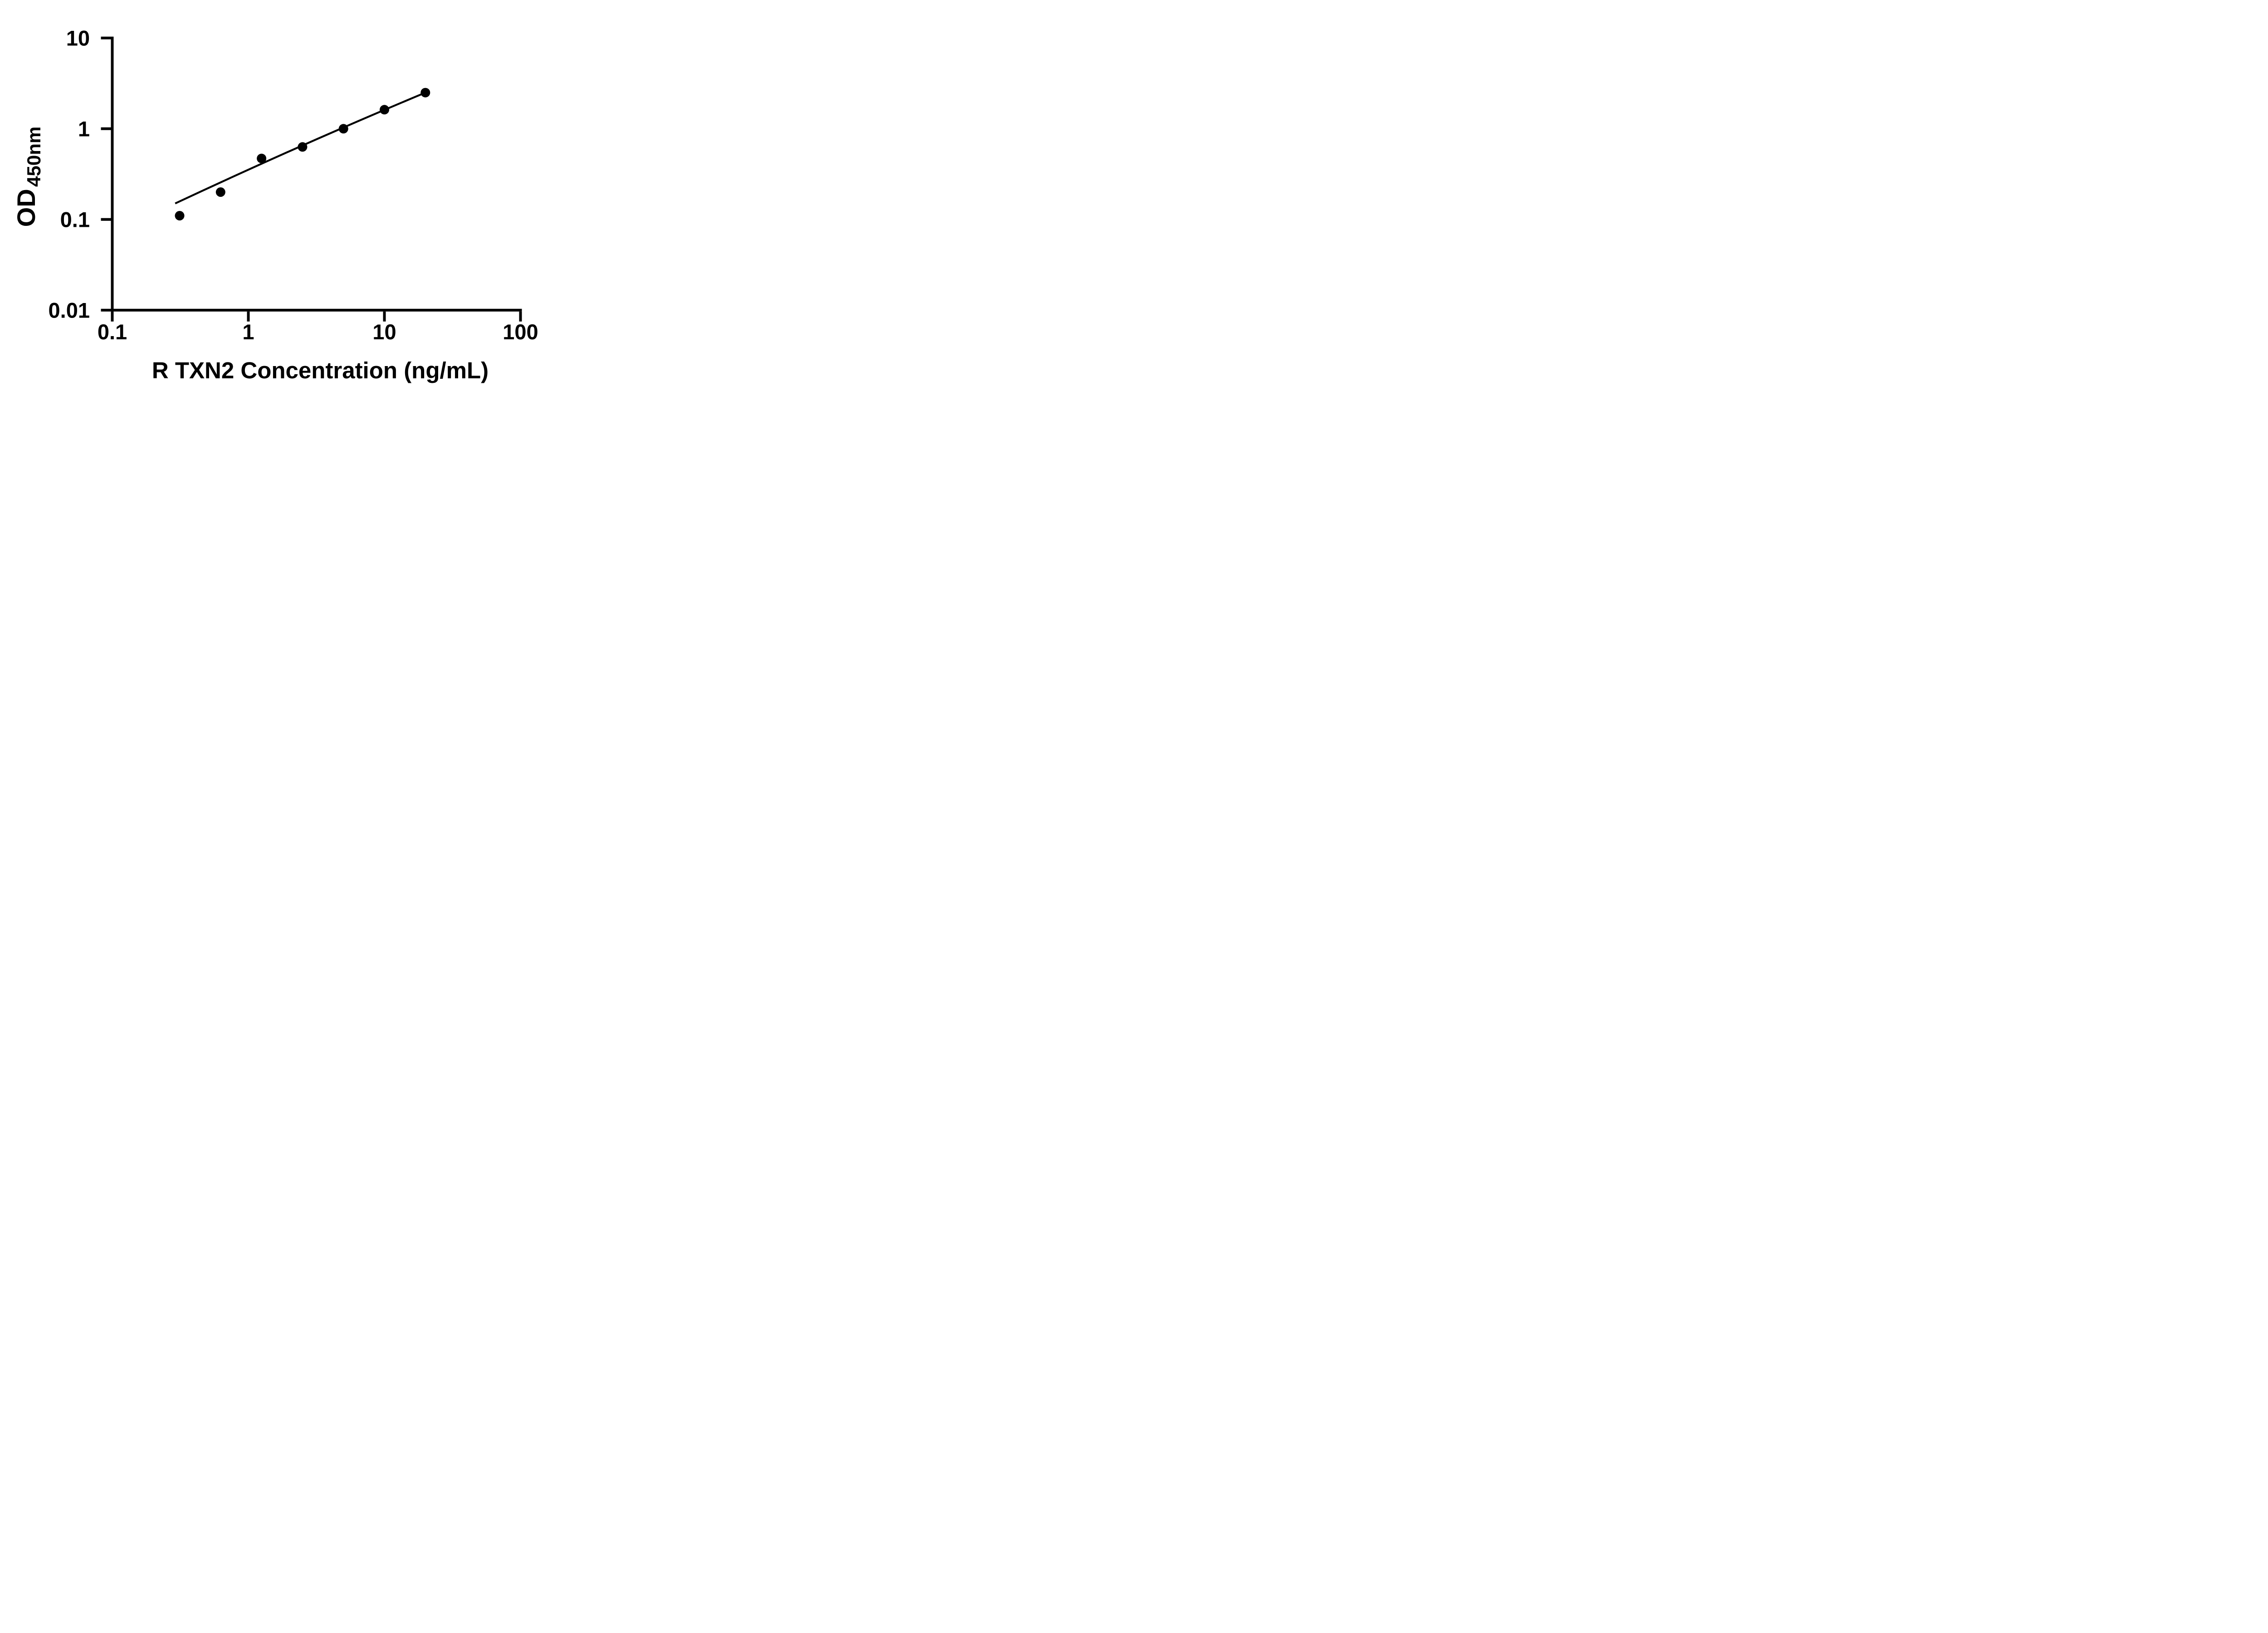 This screenshot has height=1633, width=2268. Describe the element at coordinates (70, 310) in the screenshot. I see `y-tick-label: 0.01` at that location.